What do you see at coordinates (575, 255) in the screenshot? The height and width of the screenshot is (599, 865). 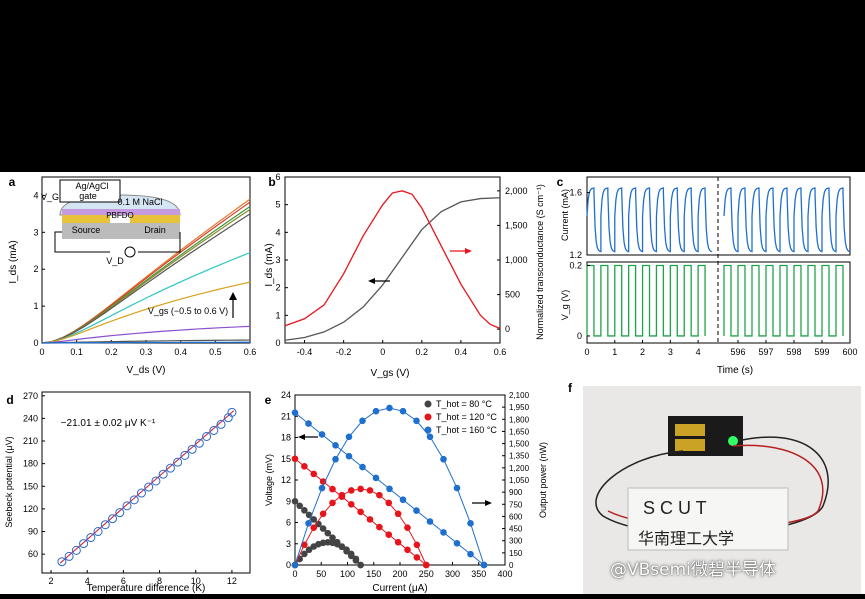 I see `c-ytick-top-label: 1.2` at bounding box center [575, 255].